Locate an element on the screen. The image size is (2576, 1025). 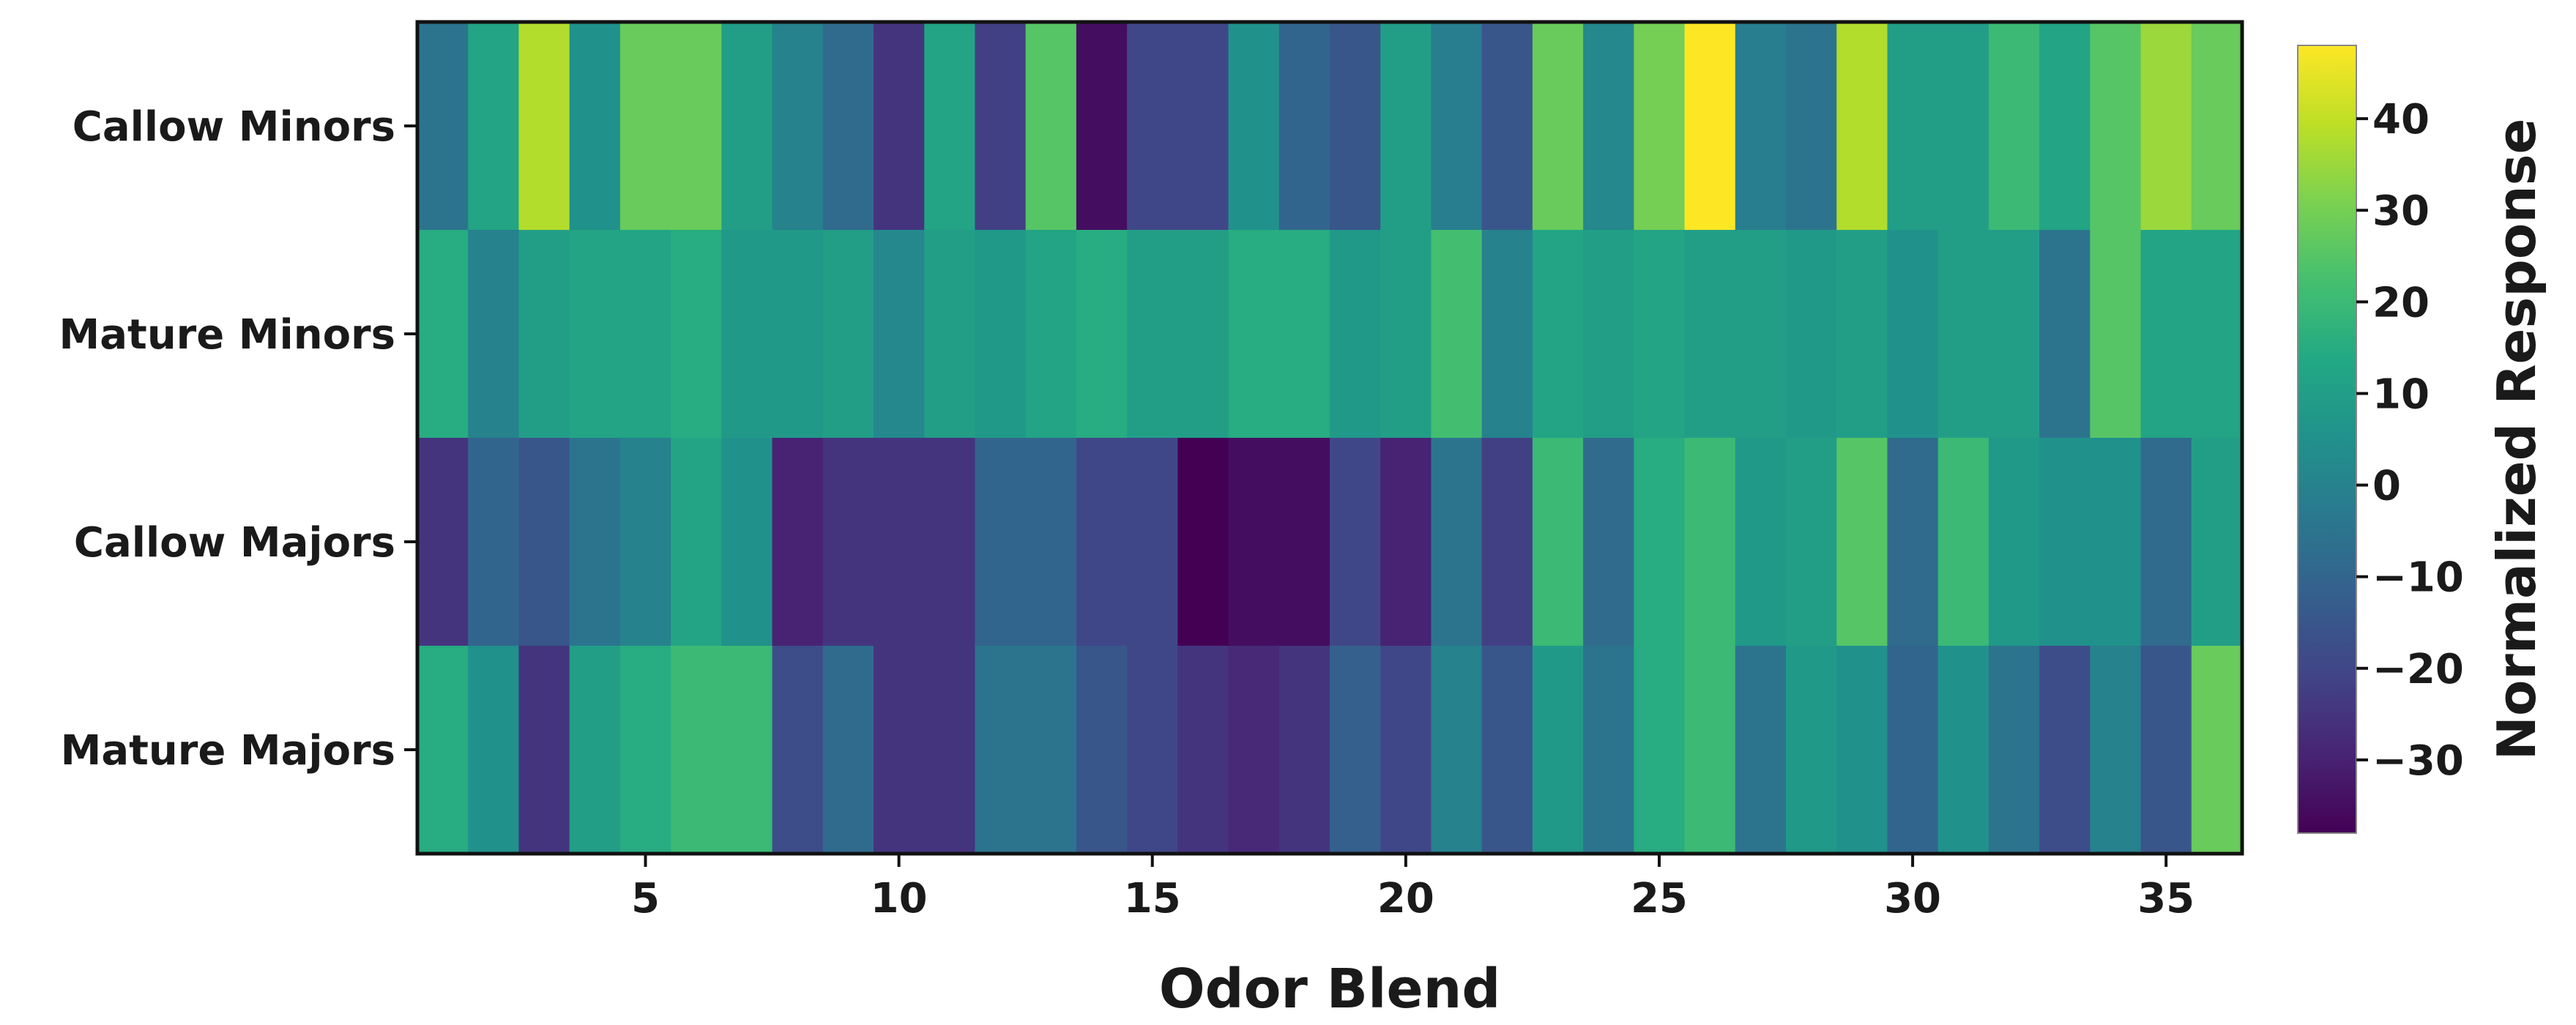
colorbar-tick-label: −10 is located at coordinates (2418, 578).